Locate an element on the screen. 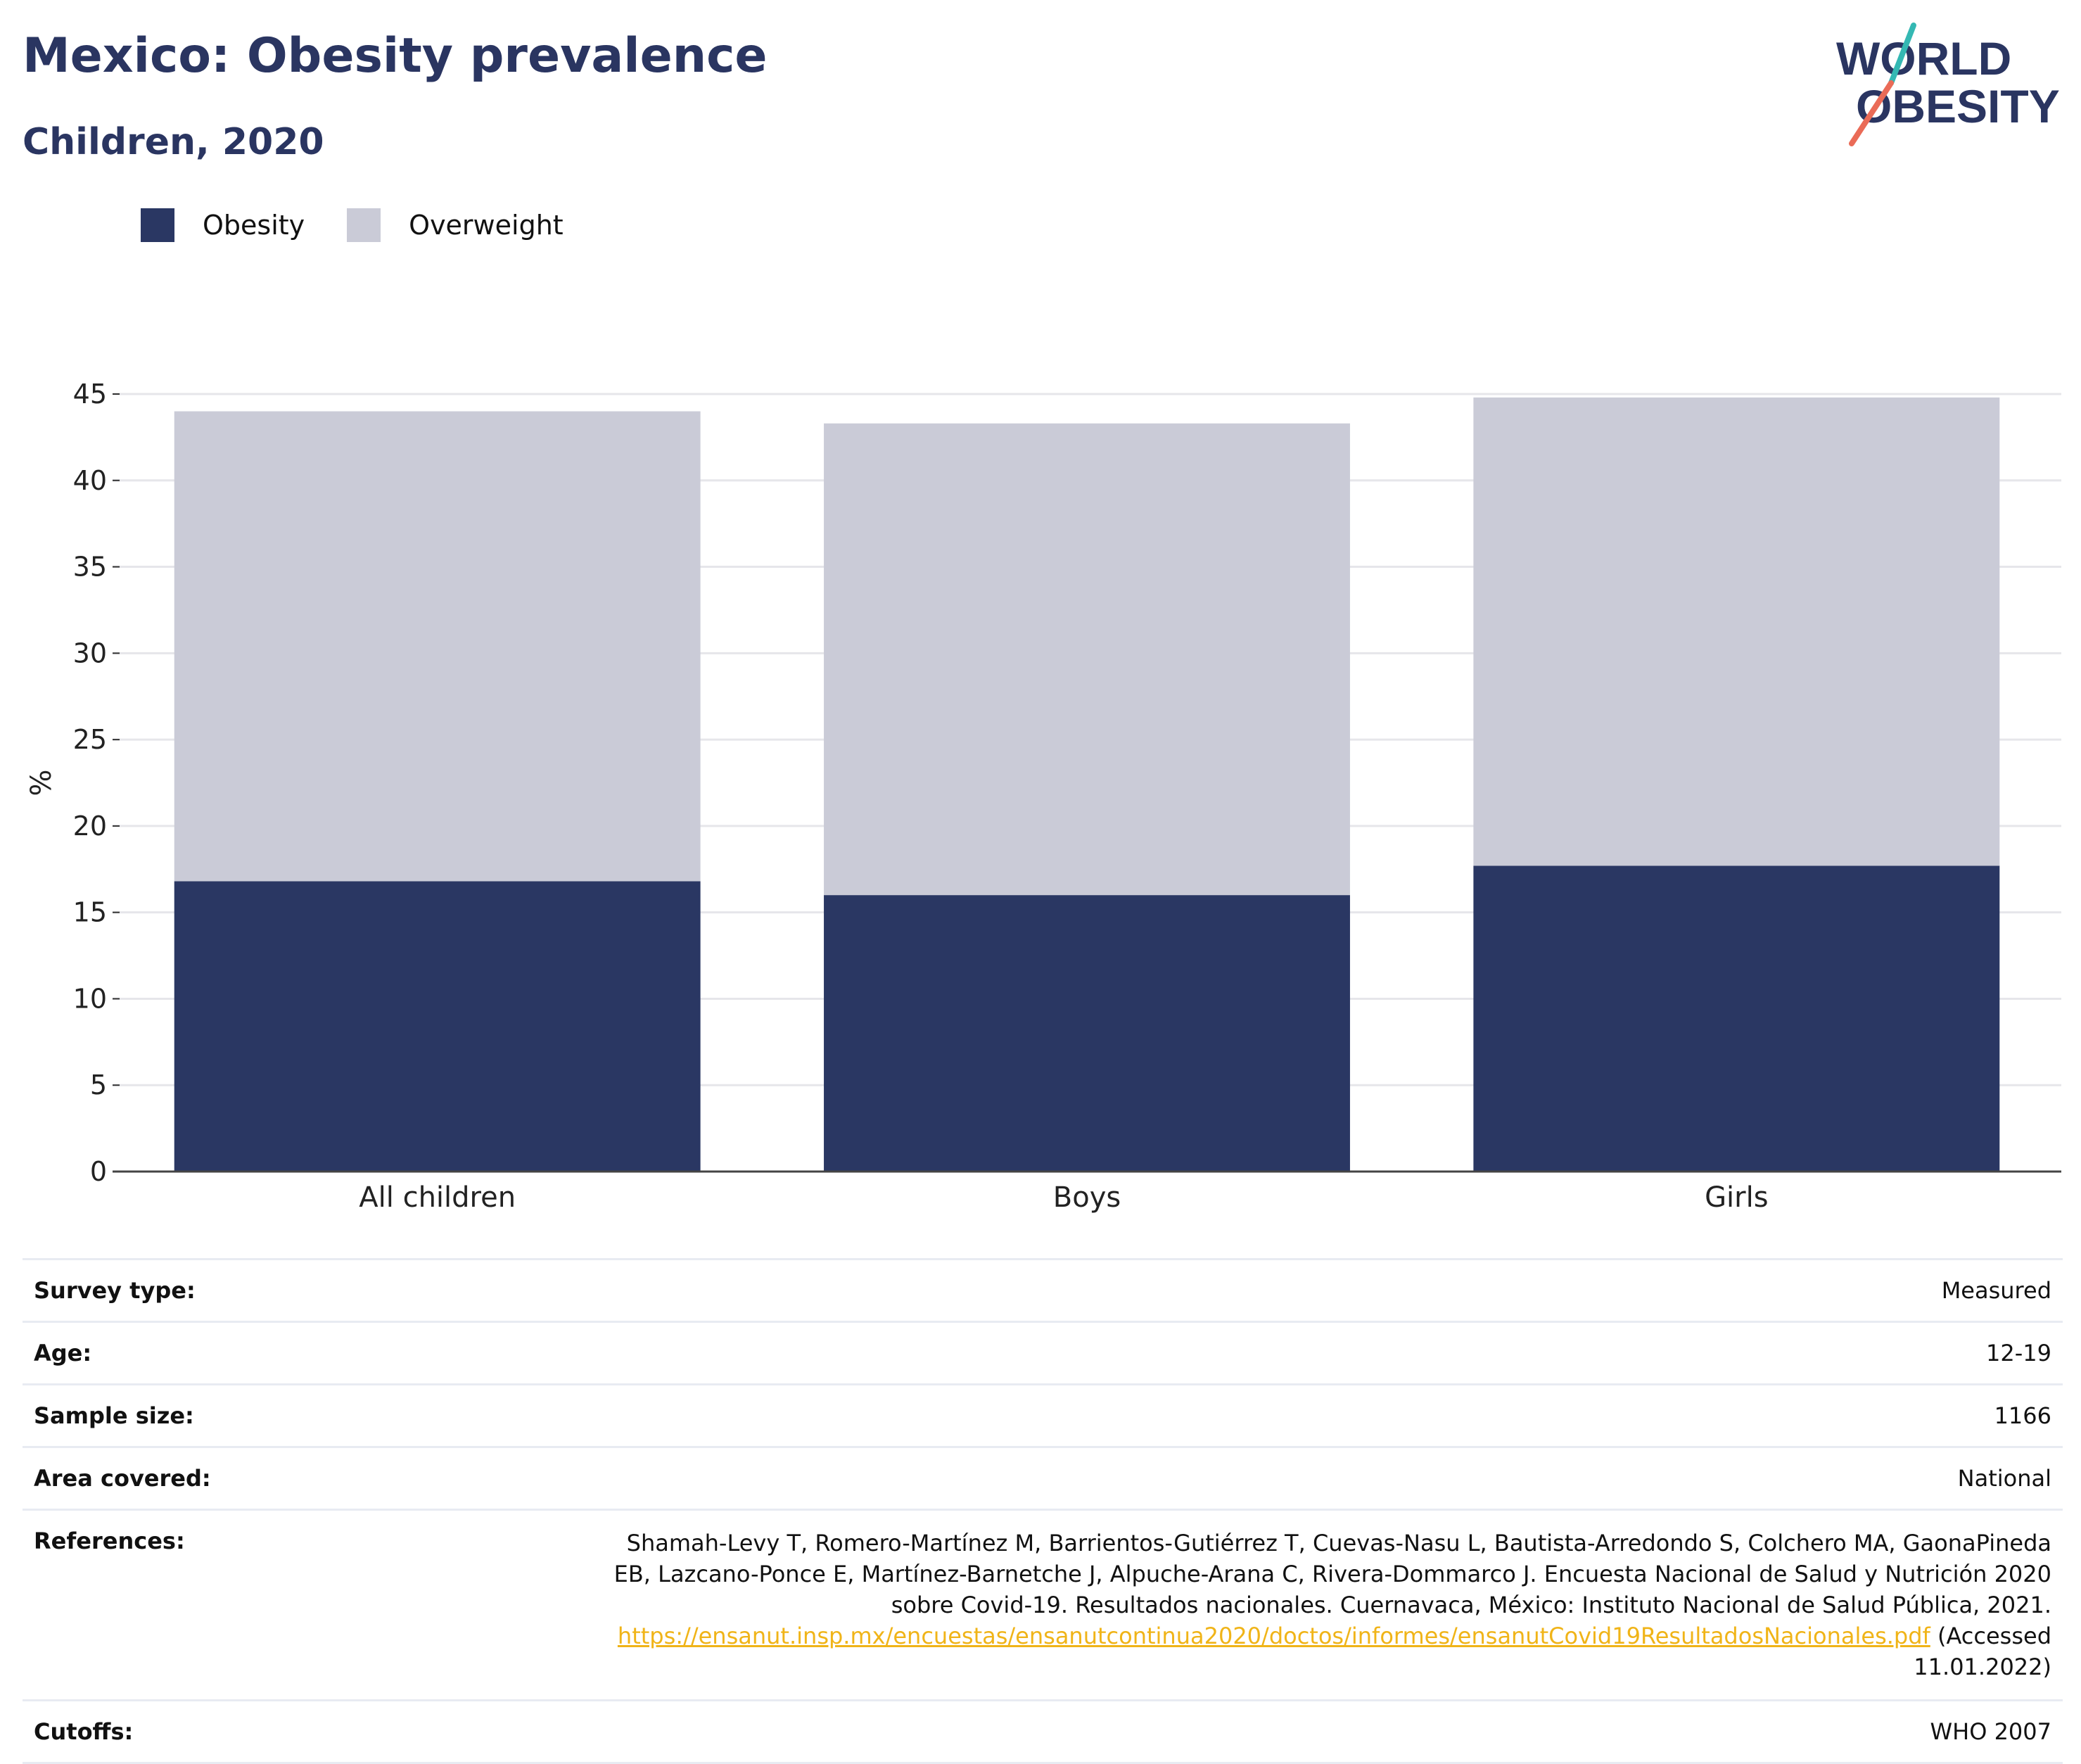 The image size is (2081, 1764). info-row-sample-size: Sample size: 1166 is located at coordinates (1043, 1414).